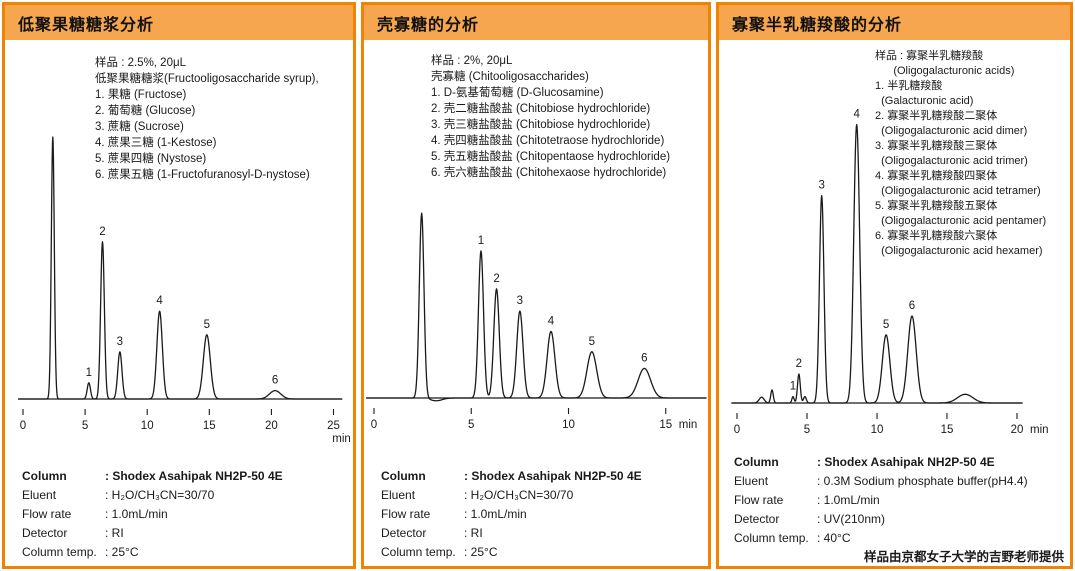 The width and height of the screenshot is (1075, 571). I want to click on sample-line: 壳寡糖 (Chitooligosaccharides), so click(510, 77).